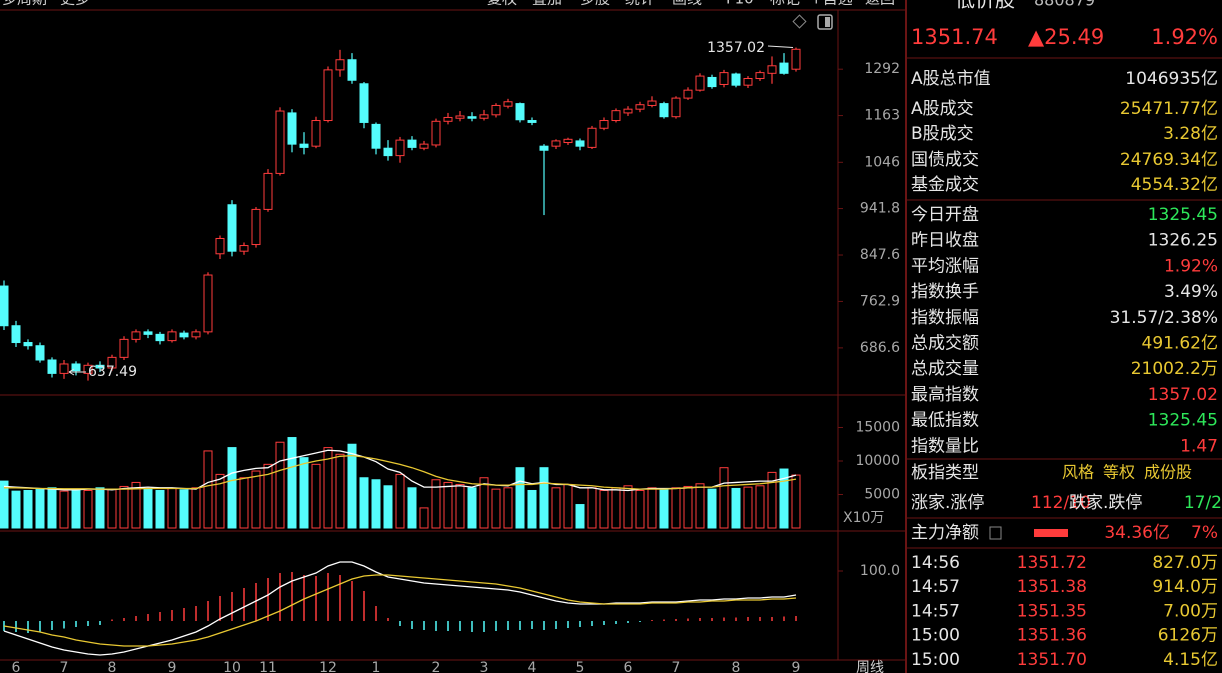 The image size is (1222, 673). I want to click on toolbar-item: 多股, so click(595, 4).